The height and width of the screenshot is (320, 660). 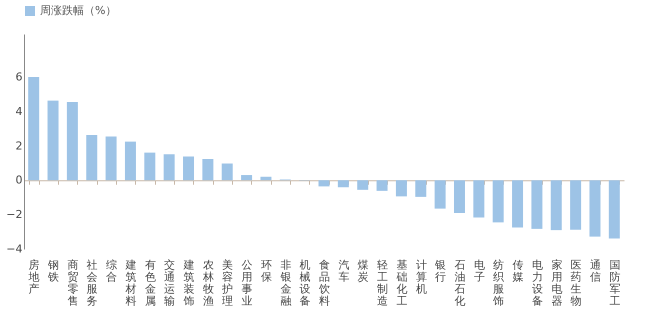 What do you see at coordinates (614, 283) in the screenshot?
I see `x-tick-label: 国防军工` at bounding box center [614, 283].